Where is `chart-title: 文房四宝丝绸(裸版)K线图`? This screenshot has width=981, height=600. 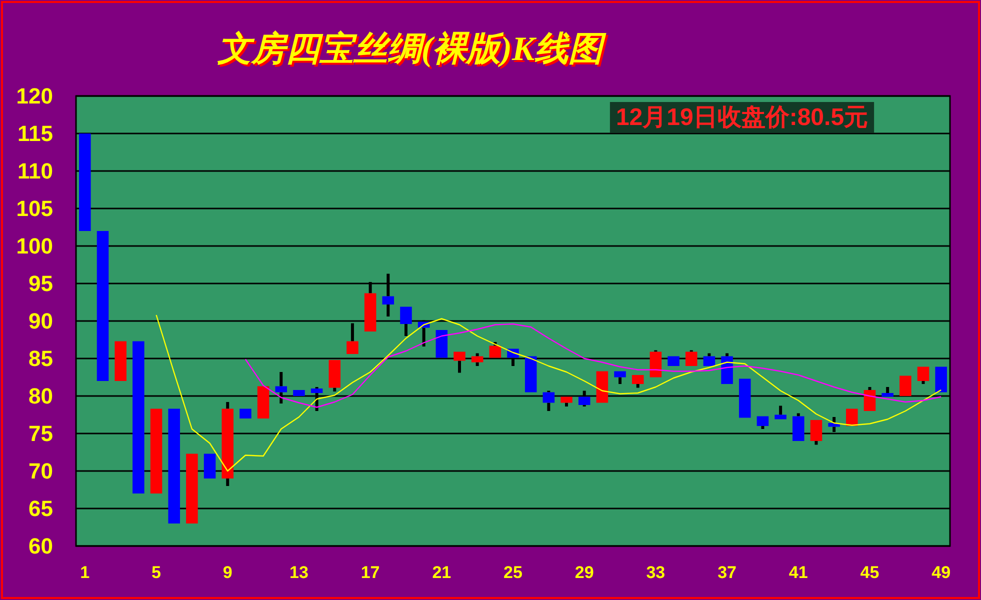
chart-title: 文房四宝丝绸(裸版)K线图 is located at coordinates (413, 51).